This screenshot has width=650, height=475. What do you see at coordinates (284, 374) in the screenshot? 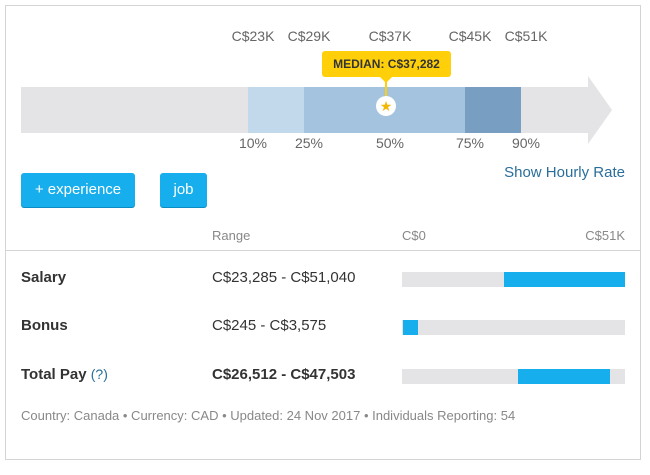
I see `row-range-total-pay: C$26,512 - C$47,503` at bounding box center [284, 374].